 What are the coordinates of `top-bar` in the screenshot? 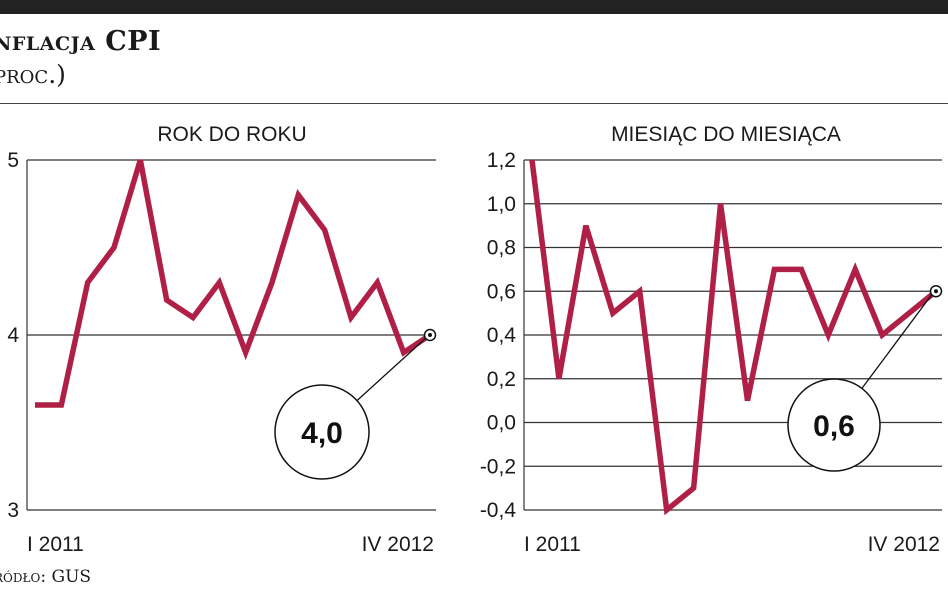 It's located at (474, 7).